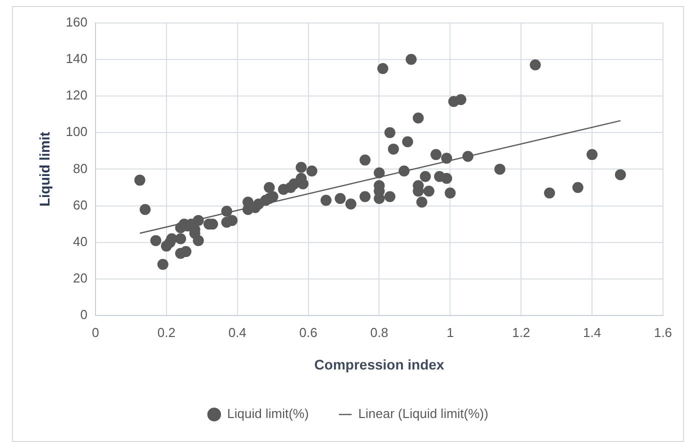 This screenshot has width=688, height=446. Describe the element at coordinates (96, 332) in the screenshot. I see `x-tick-label: 0` at that location.